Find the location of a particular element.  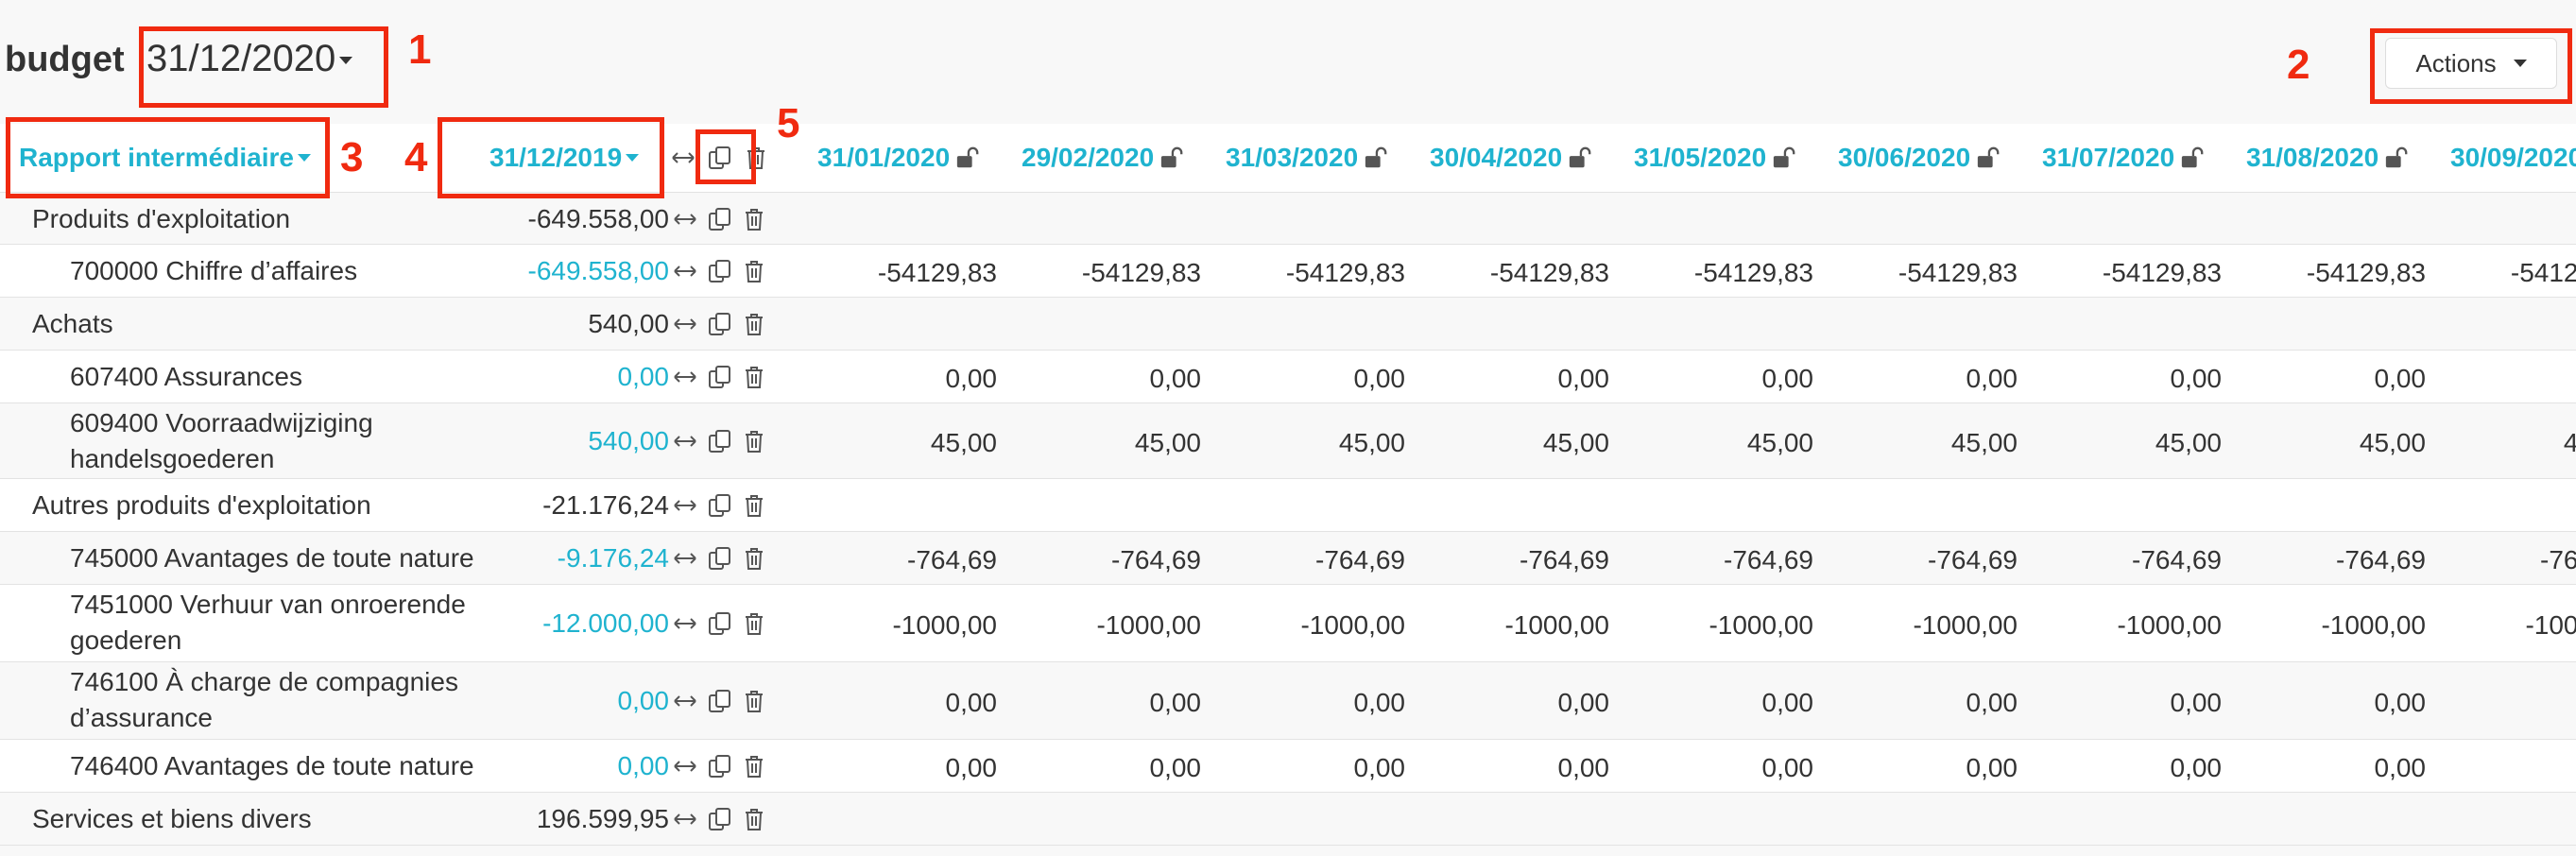

year-selector: 31/12/2020 is located at coordinates (249, 59).